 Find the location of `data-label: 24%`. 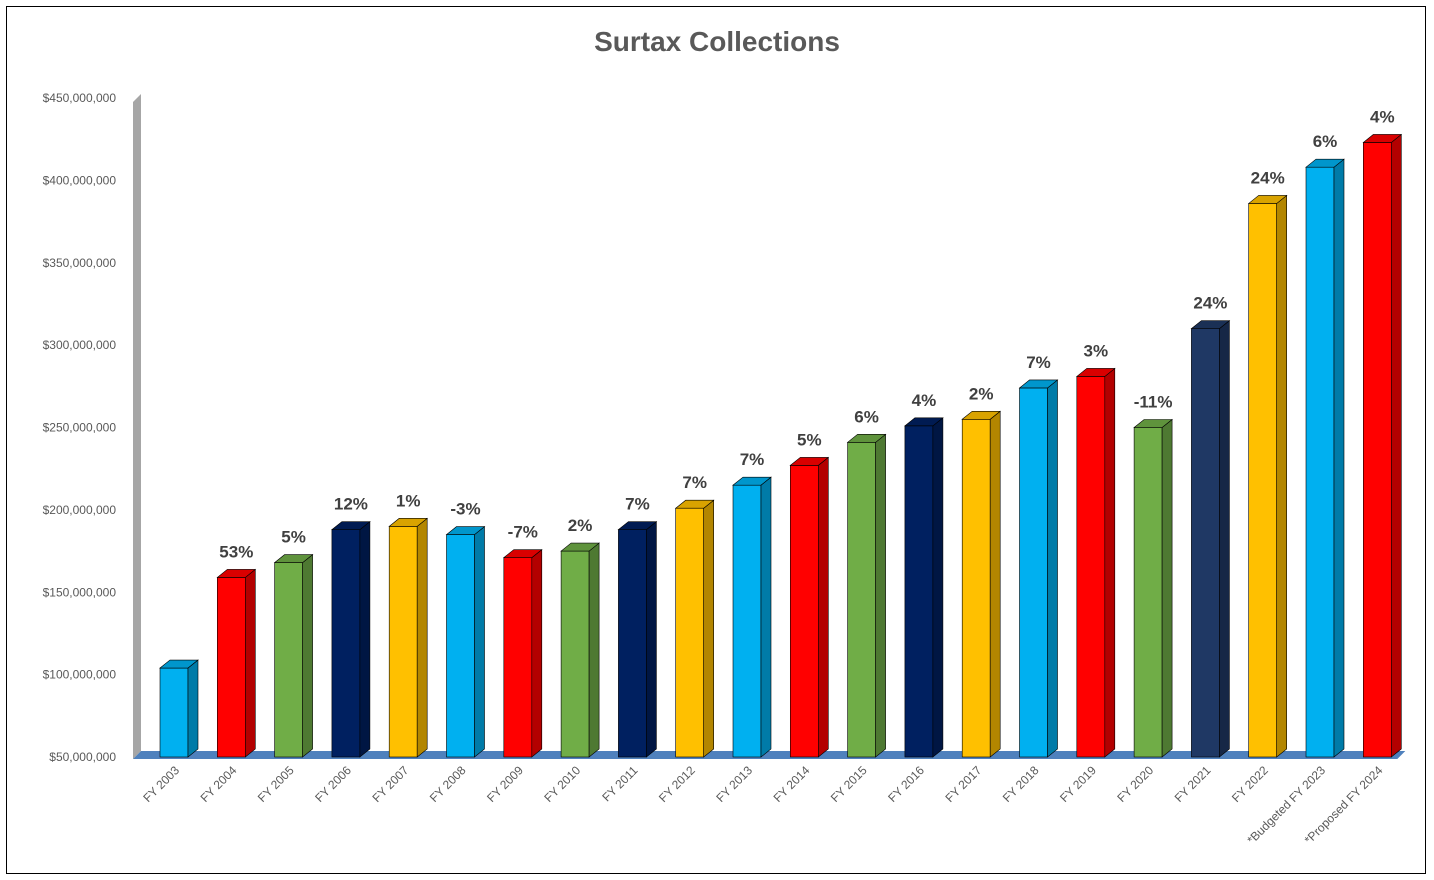

data-label: 24% is located at coordinates (1210, 303).